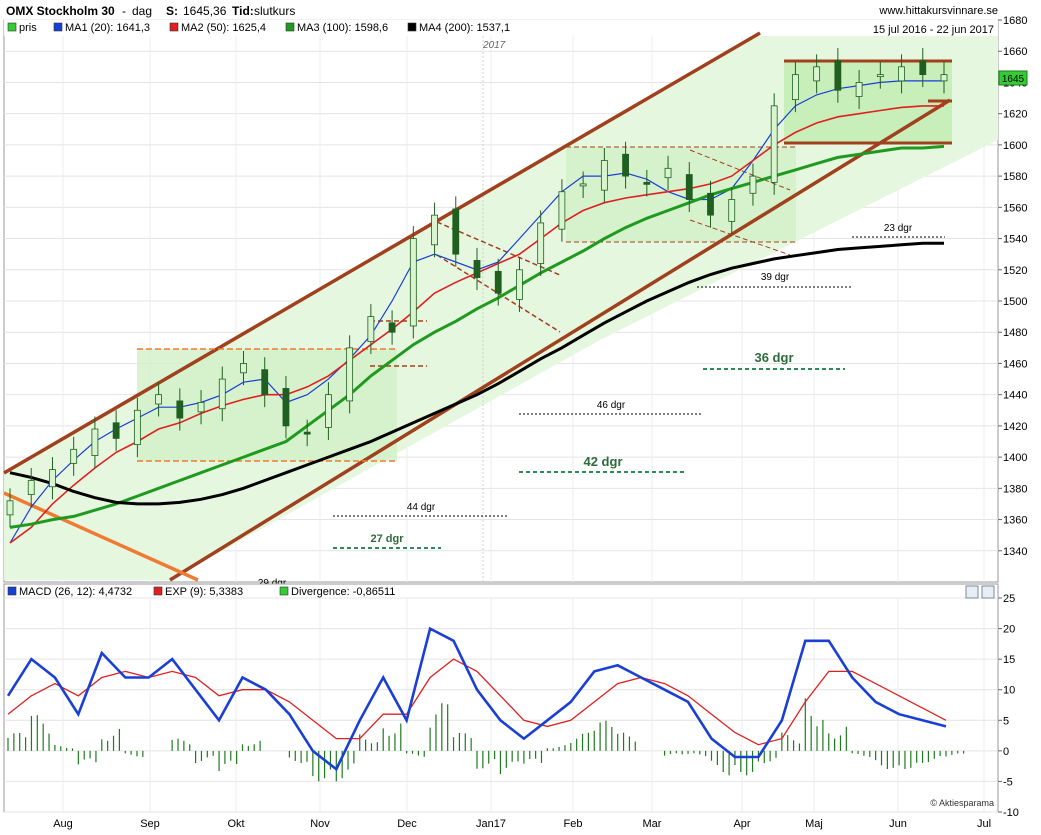  Describe the element at coordinates (814, 824) in the screenshot. I see `x-tick-label: Maj` at that location.